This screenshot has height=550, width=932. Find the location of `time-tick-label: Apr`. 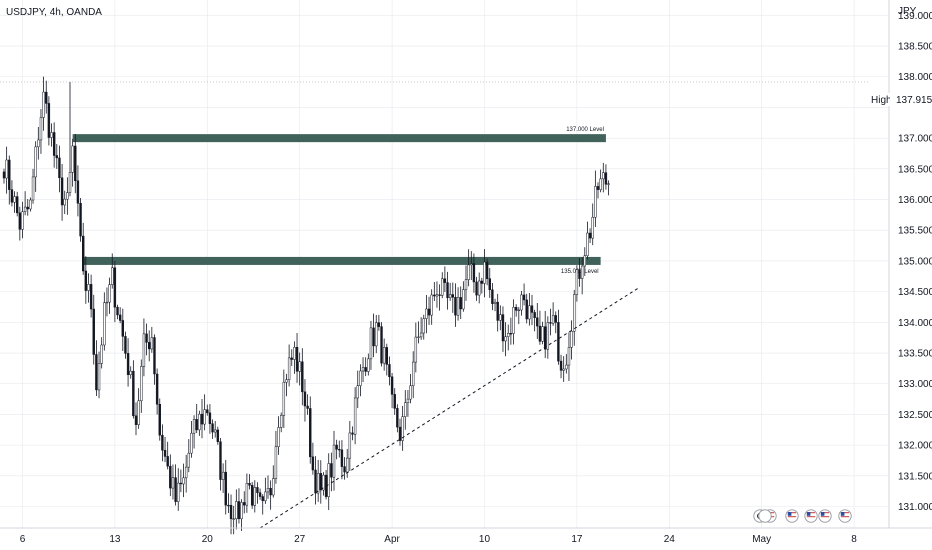

time-tick-label: Apr is located at coordinates (392, 539).